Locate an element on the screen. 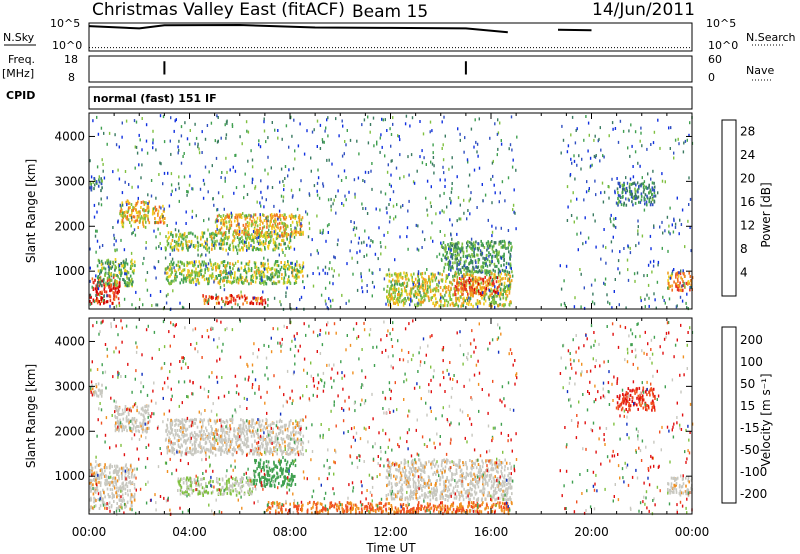 The image size is (800, 554). power-colorbar-tick: 12 is located at coordinates (747, 226).